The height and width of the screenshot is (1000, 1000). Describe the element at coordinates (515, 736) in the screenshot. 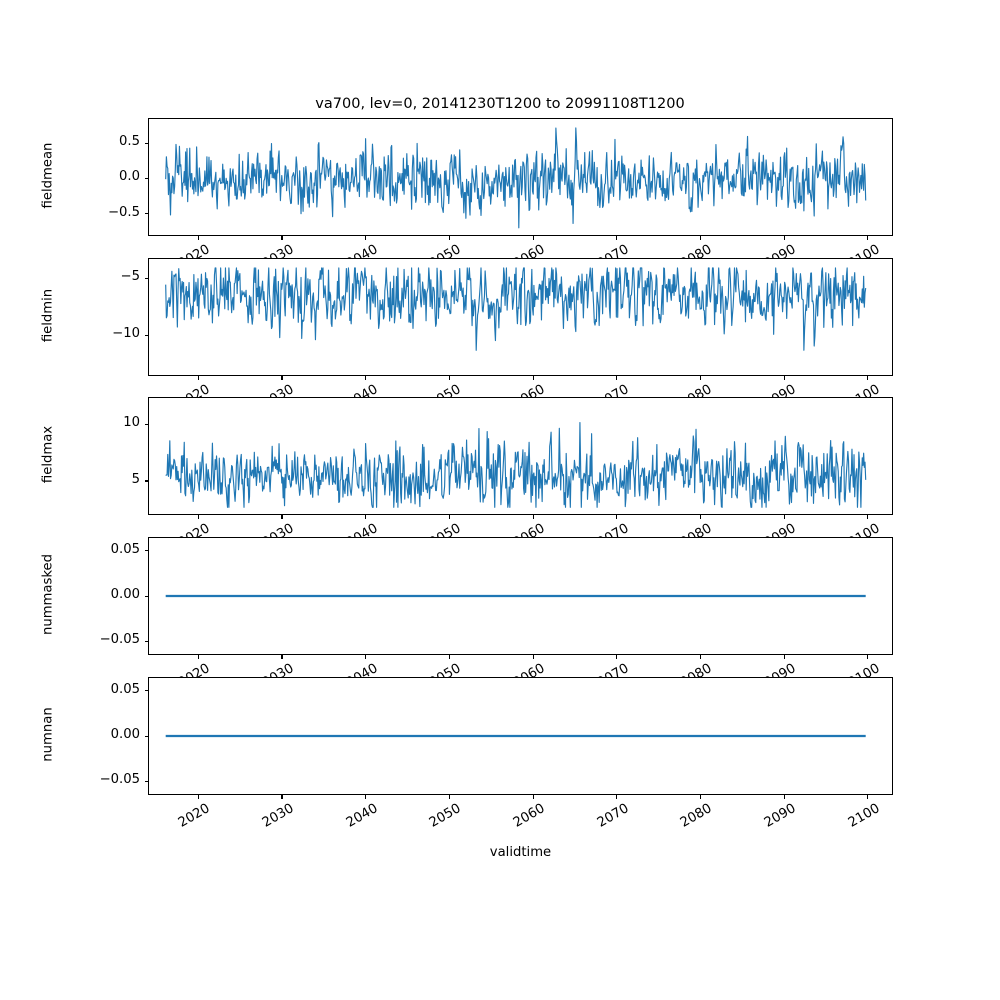

I see `series-numnan` at that location.